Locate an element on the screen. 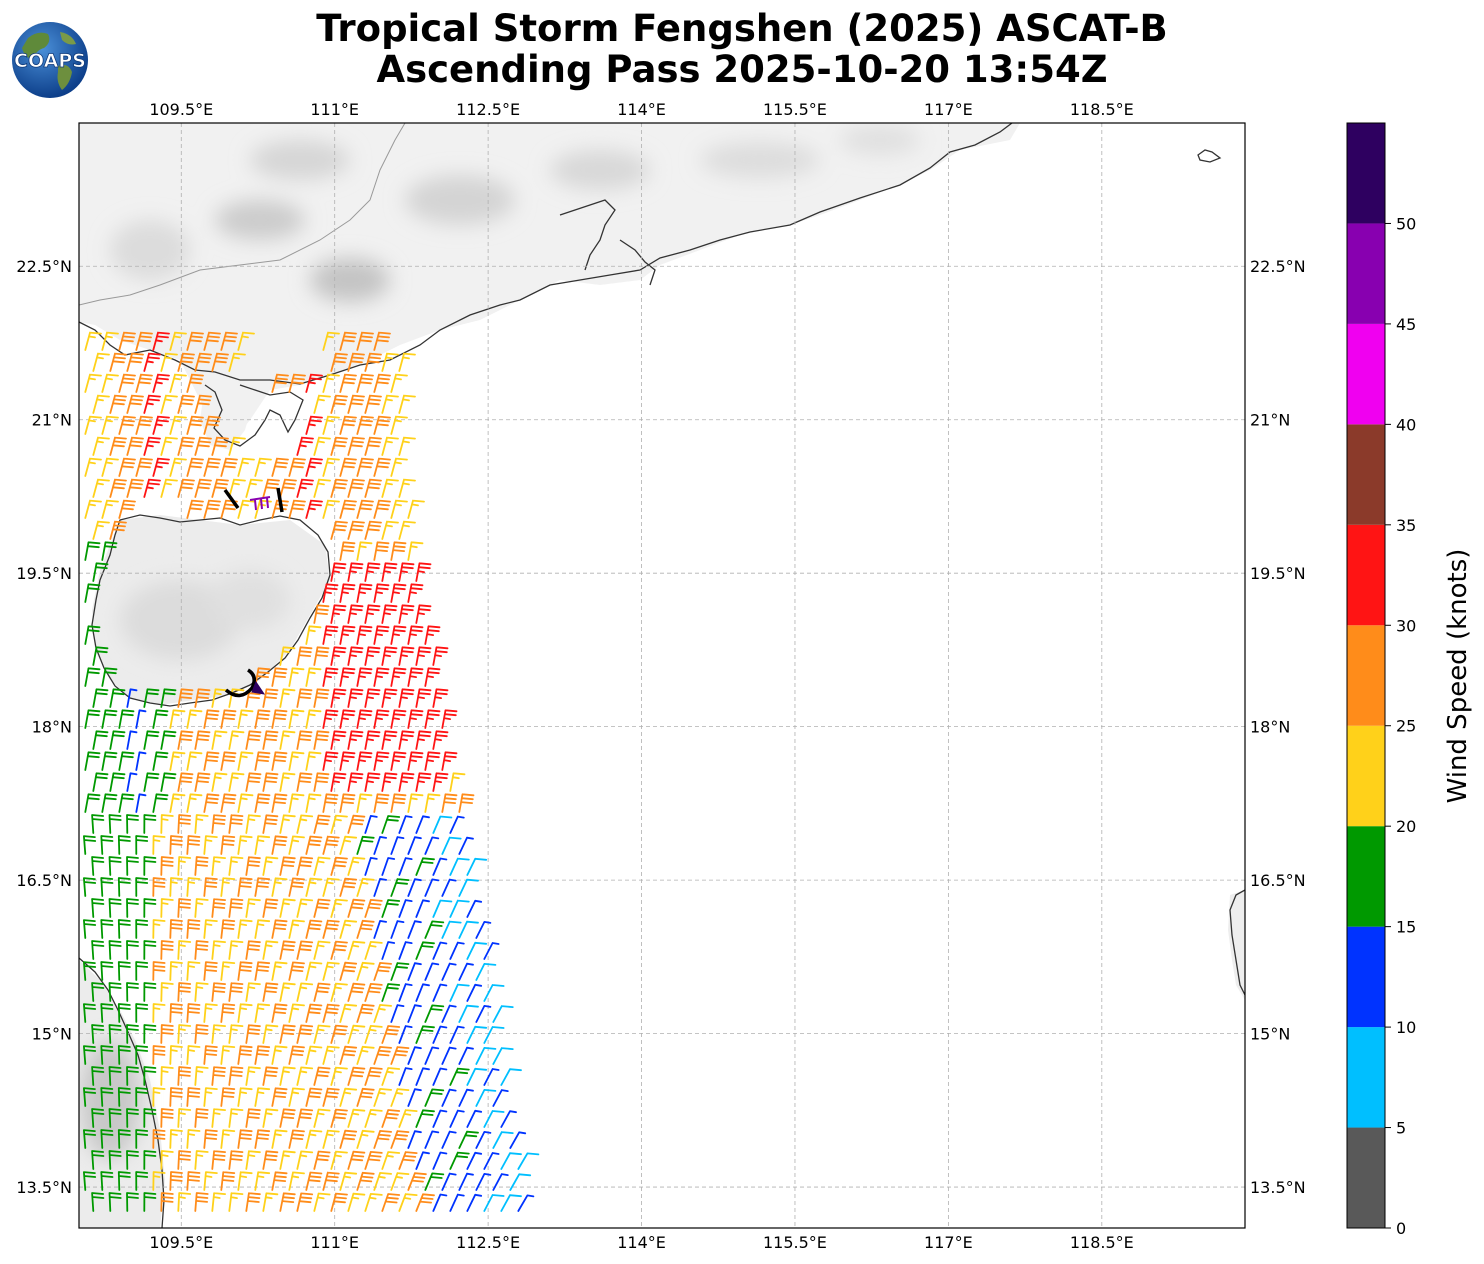 This screenshot has height=1264, width=1484. lon-tick-bottom-5: 117°E is located at coordinates (948, 1242).